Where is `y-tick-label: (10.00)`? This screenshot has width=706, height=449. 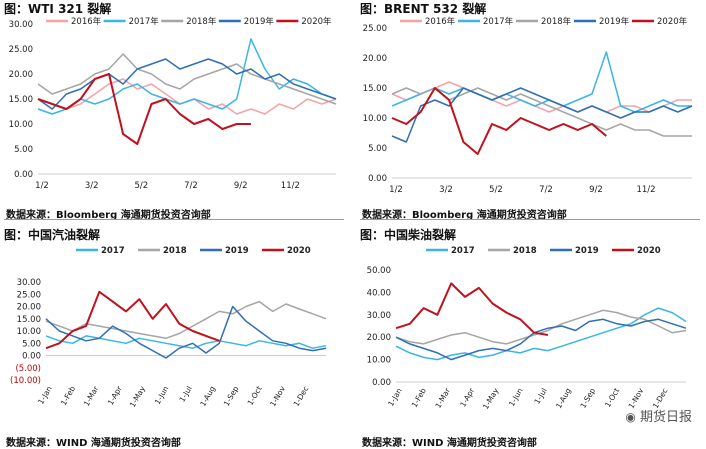 y-tick-label: (10.00) is located at coordinates (25, 381).